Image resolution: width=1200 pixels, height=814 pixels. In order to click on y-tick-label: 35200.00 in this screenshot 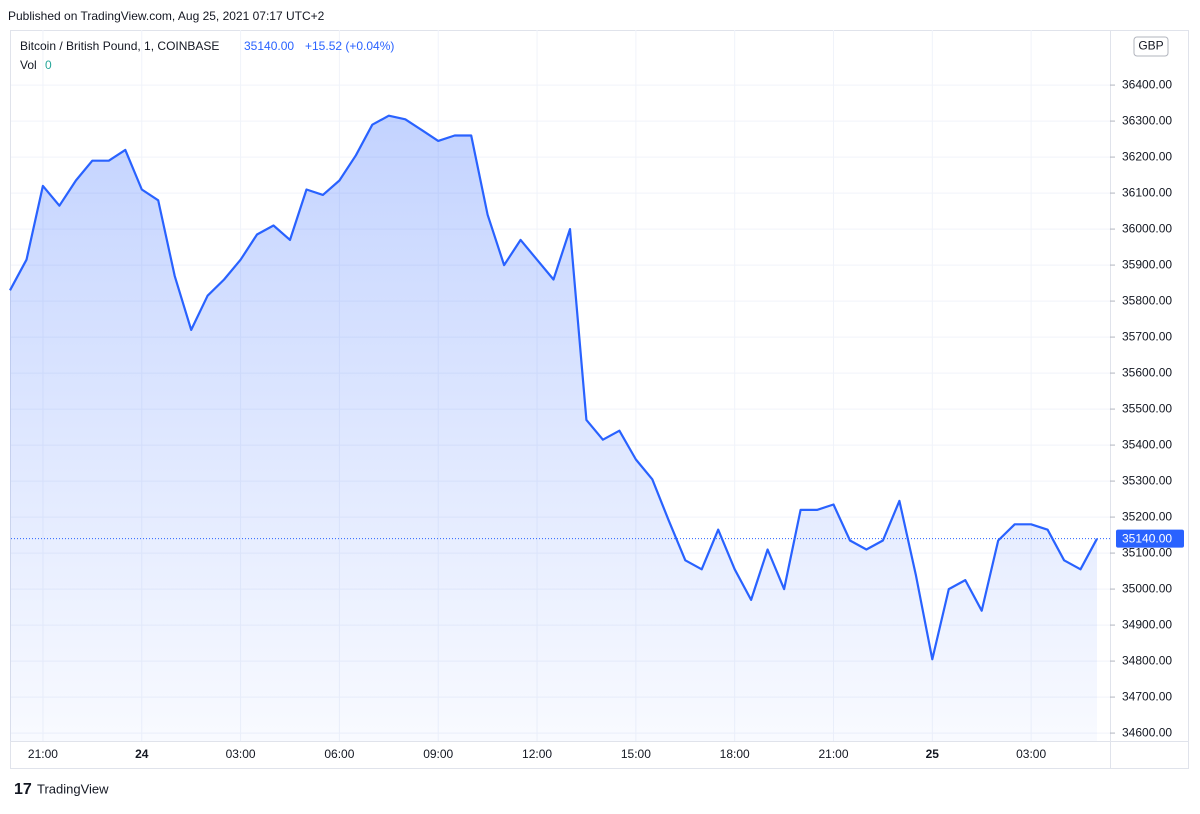, I will do `click(1147, 516)`.